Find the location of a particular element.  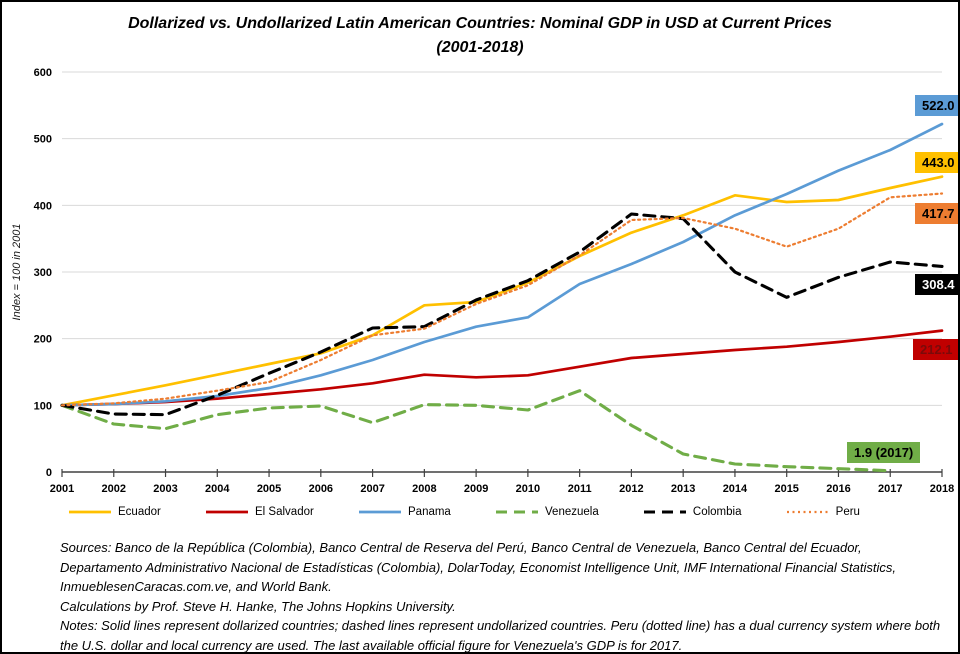

legend-item-peru: Peru is located at coordinates (823, 512).